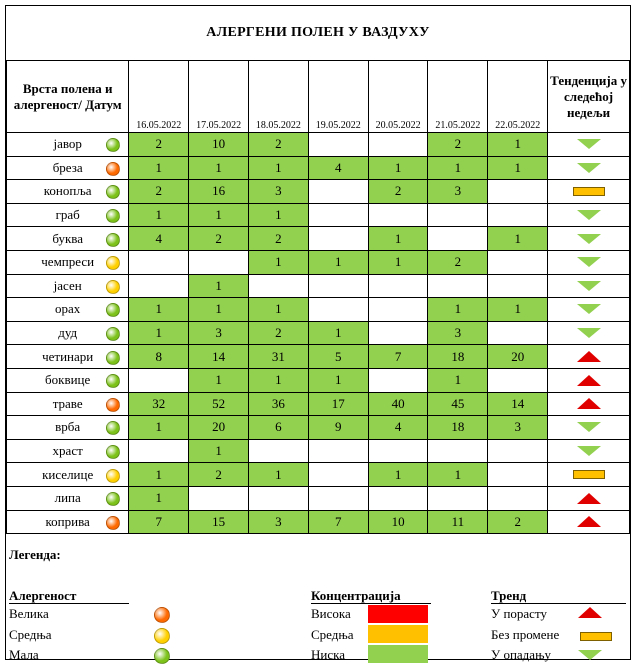 This screenshot has height=667, width=636. What do you see at coordinates (68, 474) in the screenshot?
I see `species-name: киселице` at bounding box center [68, 474].